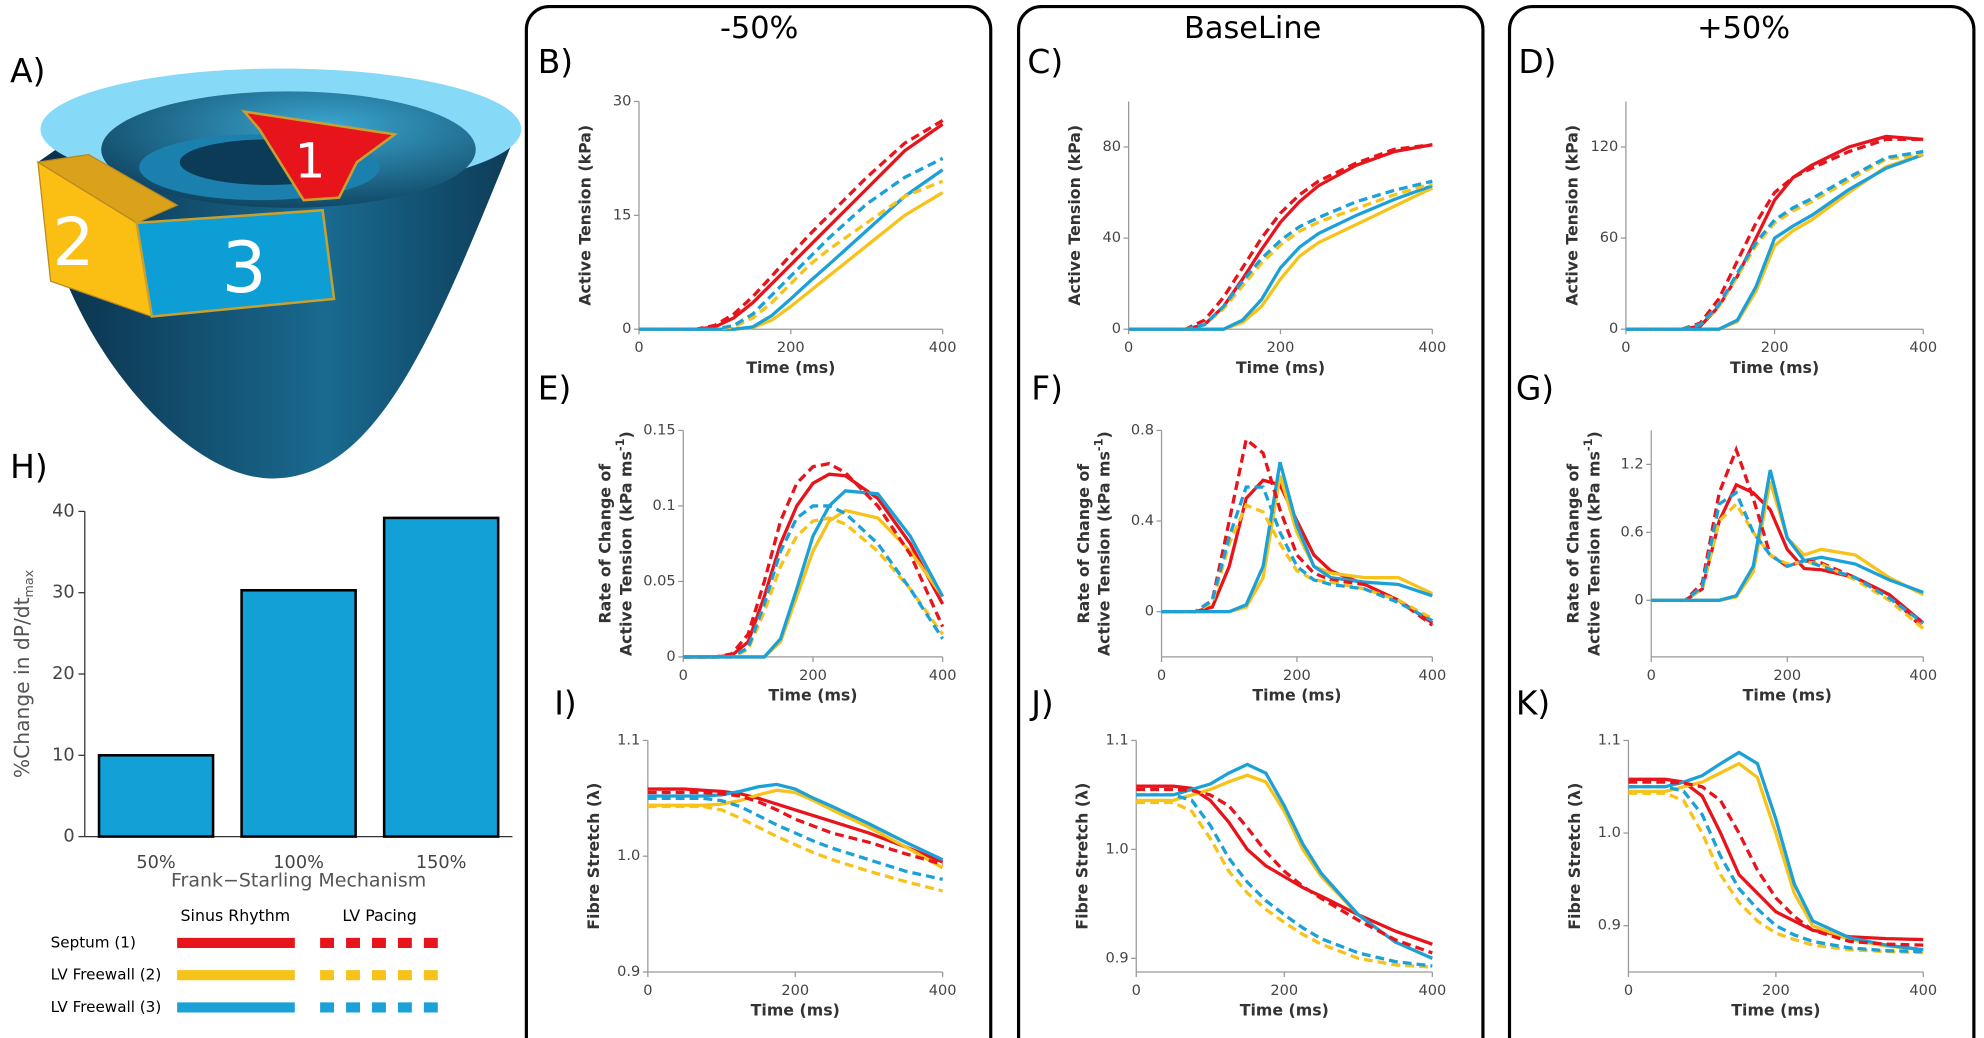 The image size is (1984, 1038). What do you see at coordinates (759, 28) in the screenshot?
I see `column-header: -50%` at bounding box center [759, 28].